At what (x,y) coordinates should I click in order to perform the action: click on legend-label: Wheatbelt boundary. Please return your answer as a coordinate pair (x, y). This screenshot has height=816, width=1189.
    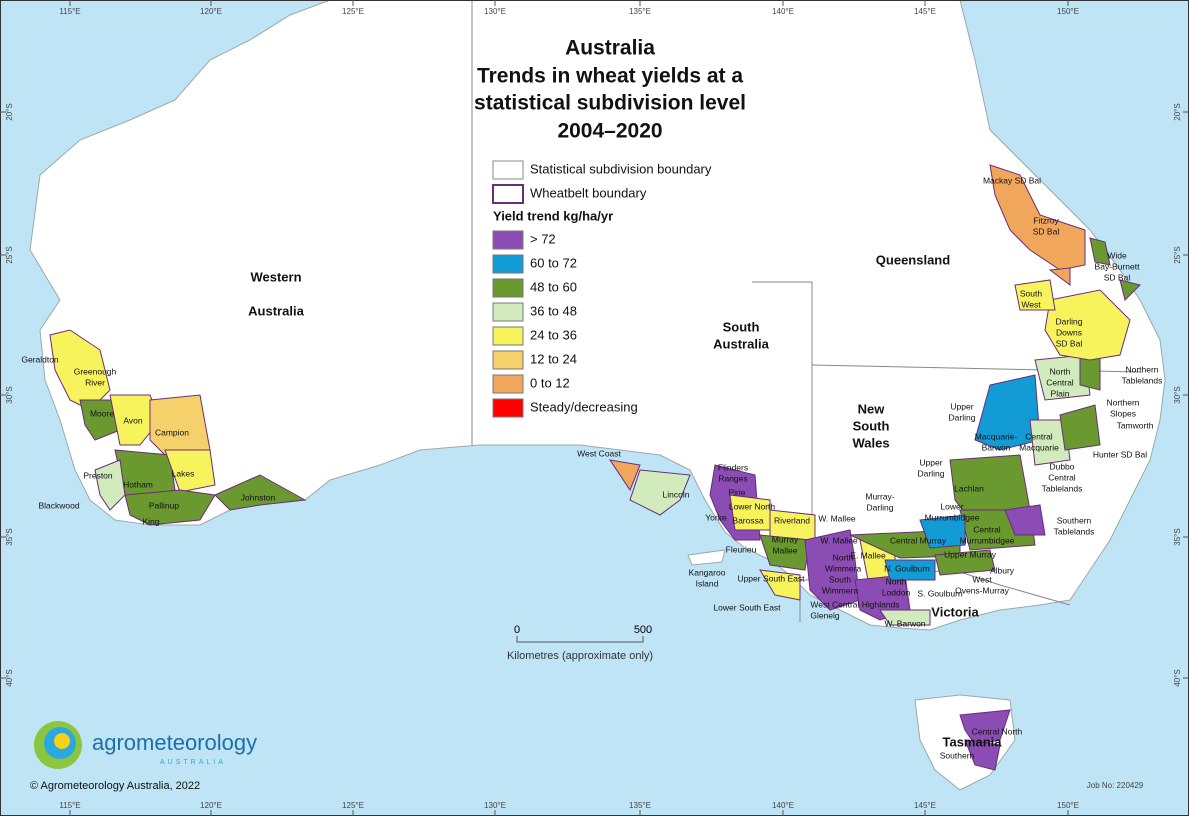
    Looking at the image, I should click on (588, 192).